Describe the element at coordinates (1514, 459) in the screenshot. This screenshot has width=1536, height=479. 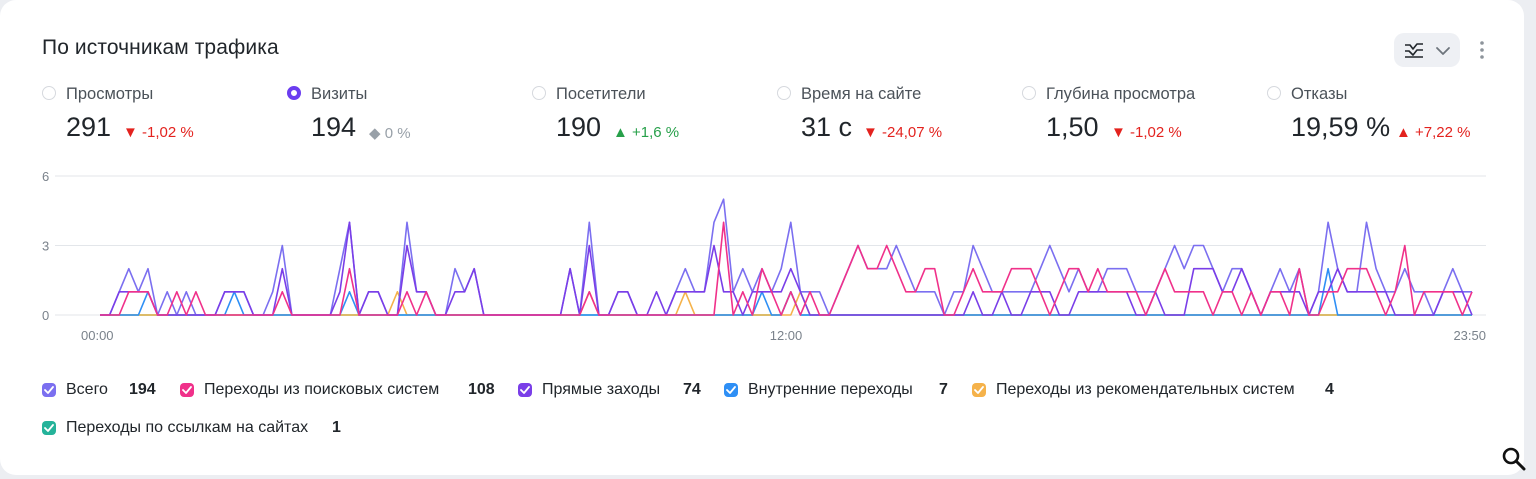
I see `search-icon` at that location.